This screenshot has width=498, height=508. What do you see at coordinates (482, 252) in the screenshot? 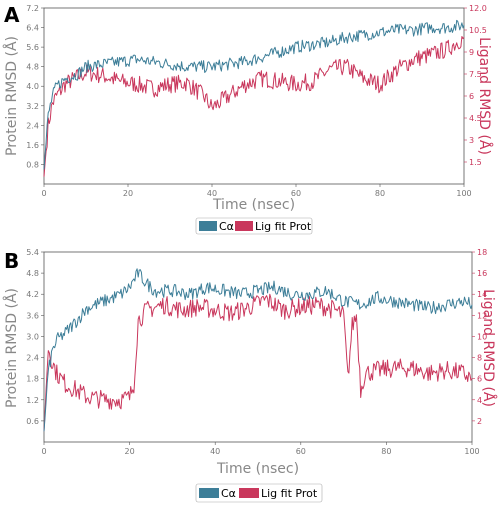
I see `y-right-tick-label: 18` at bounding box center [482, 252].